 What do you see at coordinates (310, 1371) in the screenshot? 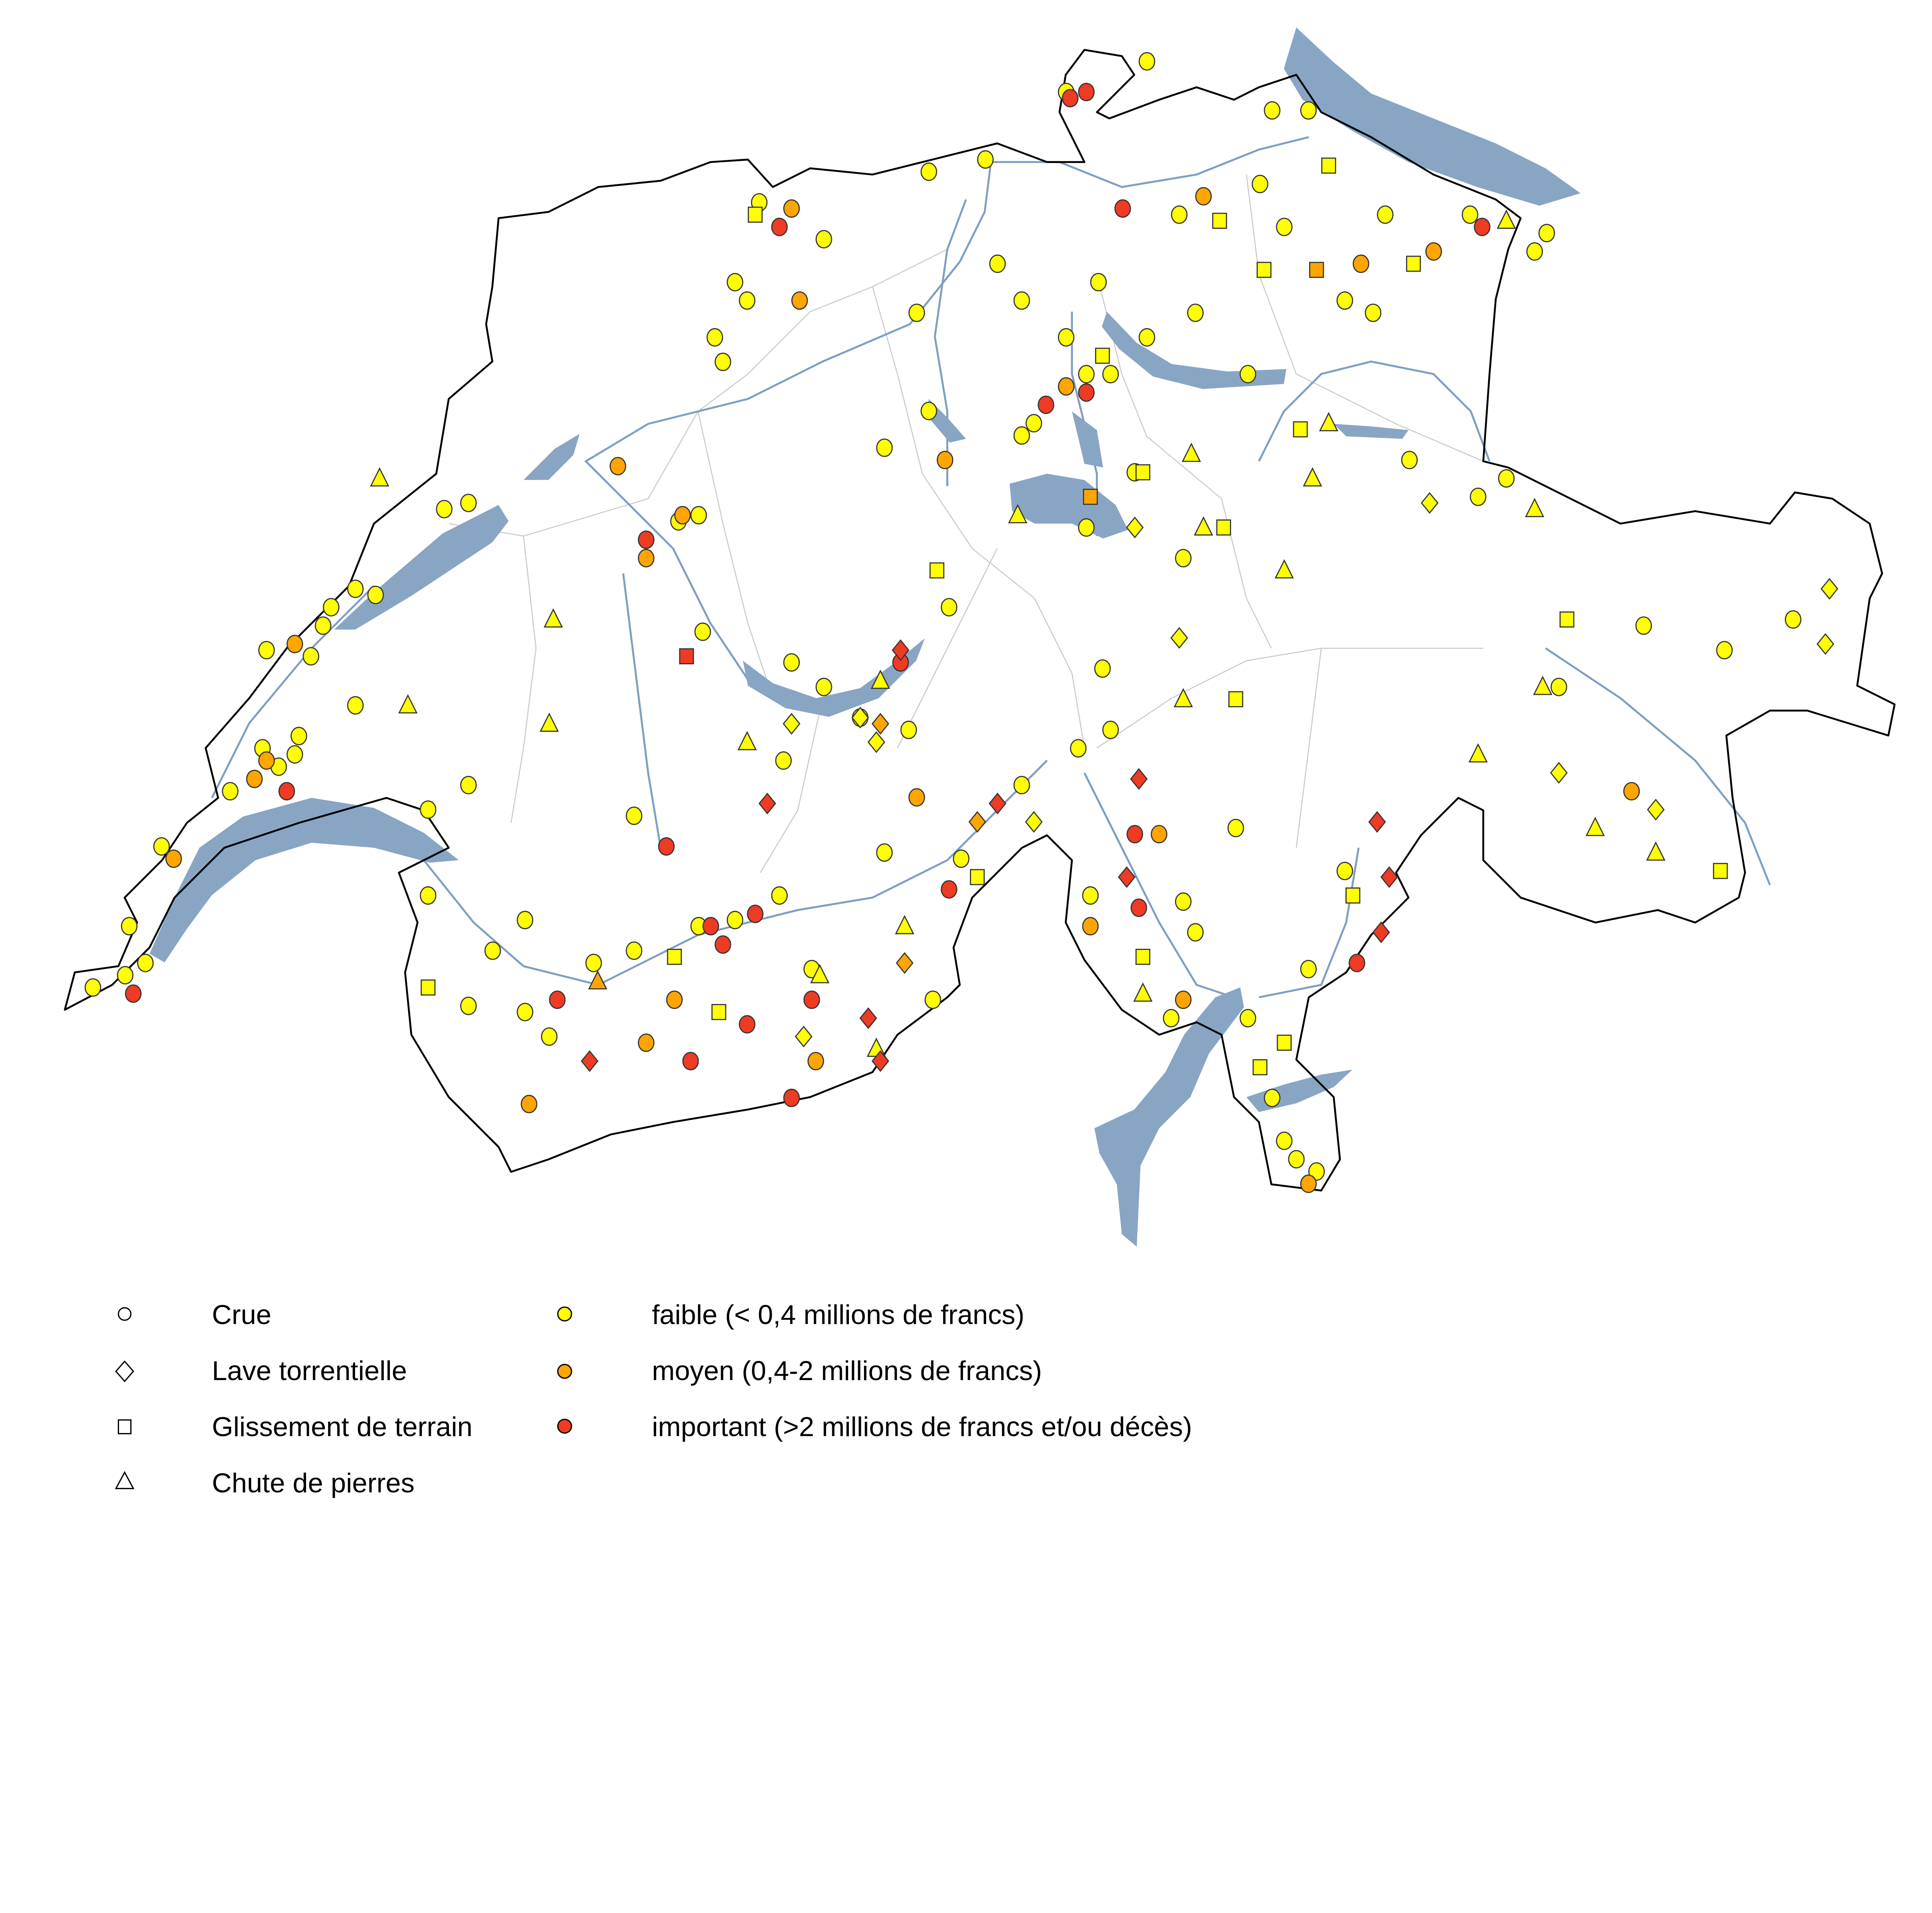
I see `legend-label: Lave torrentielle` at bounding box center [310, 1371].